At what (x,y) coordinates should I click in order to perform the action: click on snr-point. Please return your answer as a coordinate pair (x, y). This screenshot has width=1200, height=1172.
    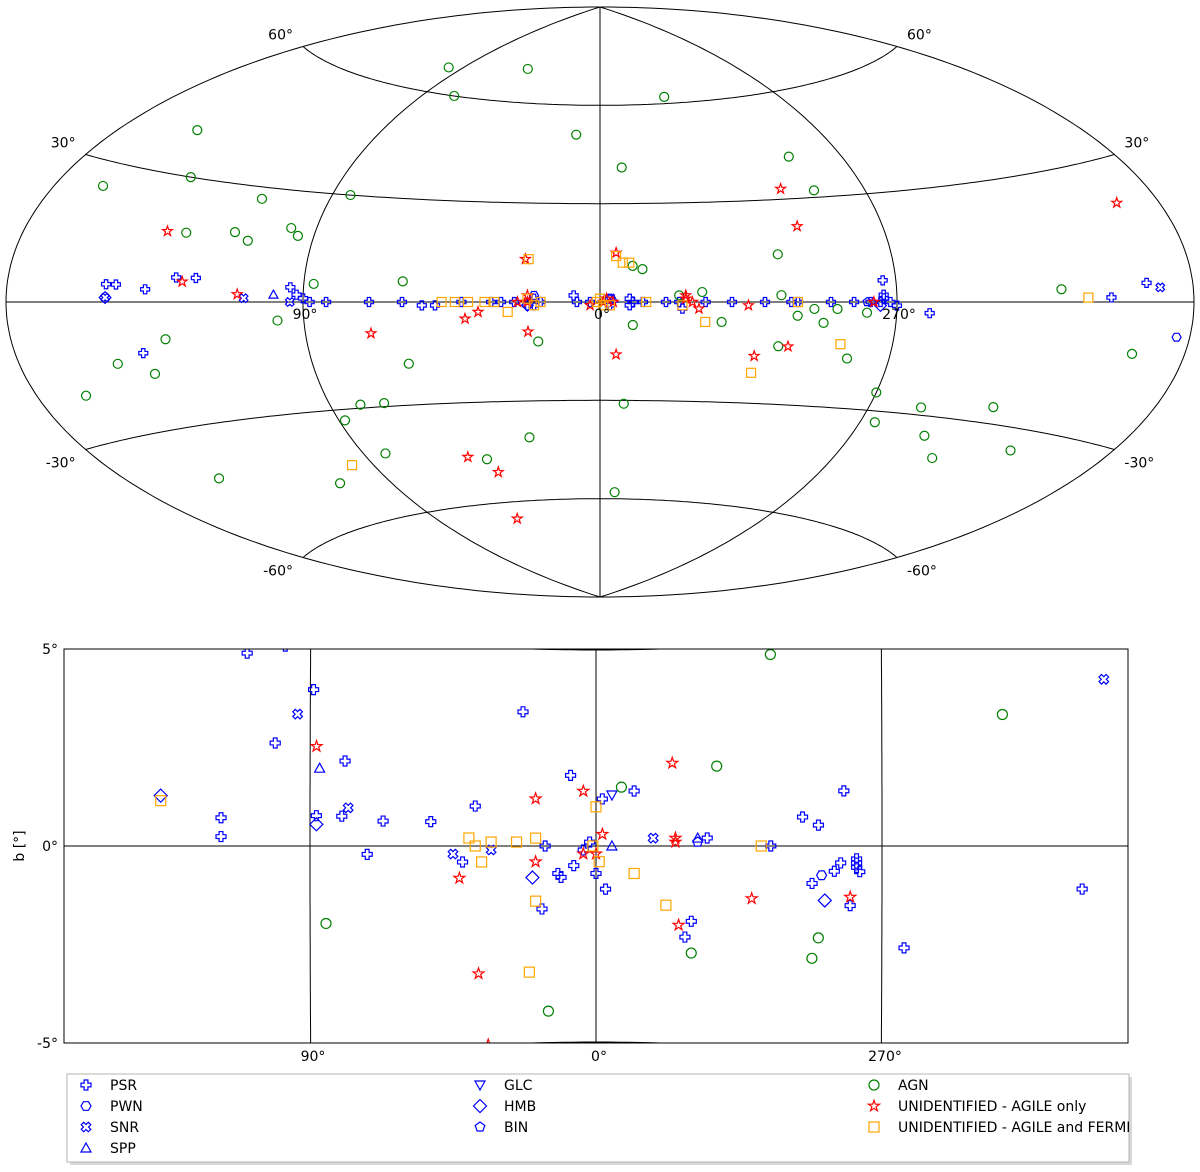
    Looking at the image, I should click on (243, 298).